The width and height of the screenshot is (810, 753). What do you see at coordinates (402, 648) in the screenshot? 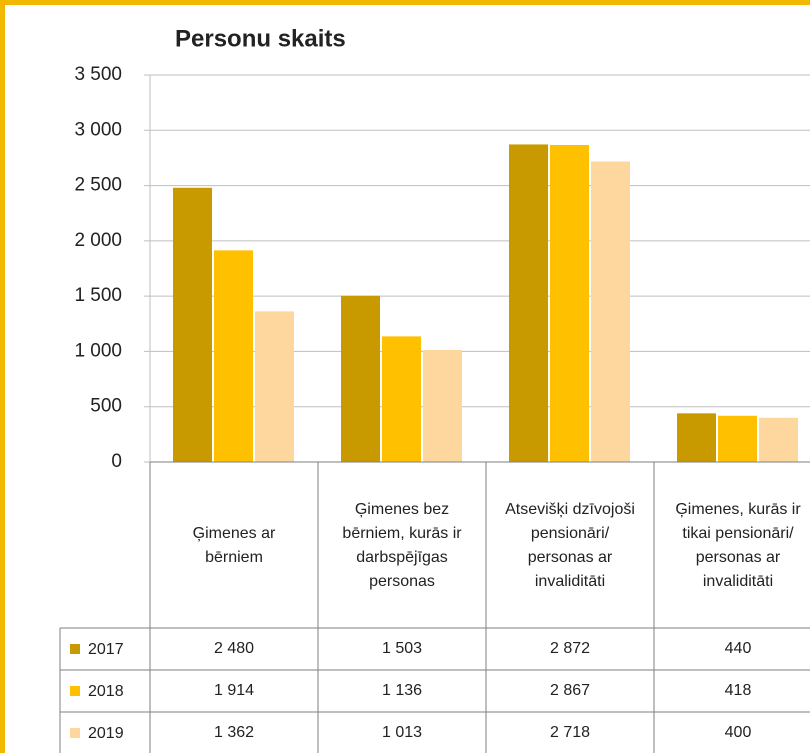
I see `table-value: 1 503` at bounding box center [402, 648].